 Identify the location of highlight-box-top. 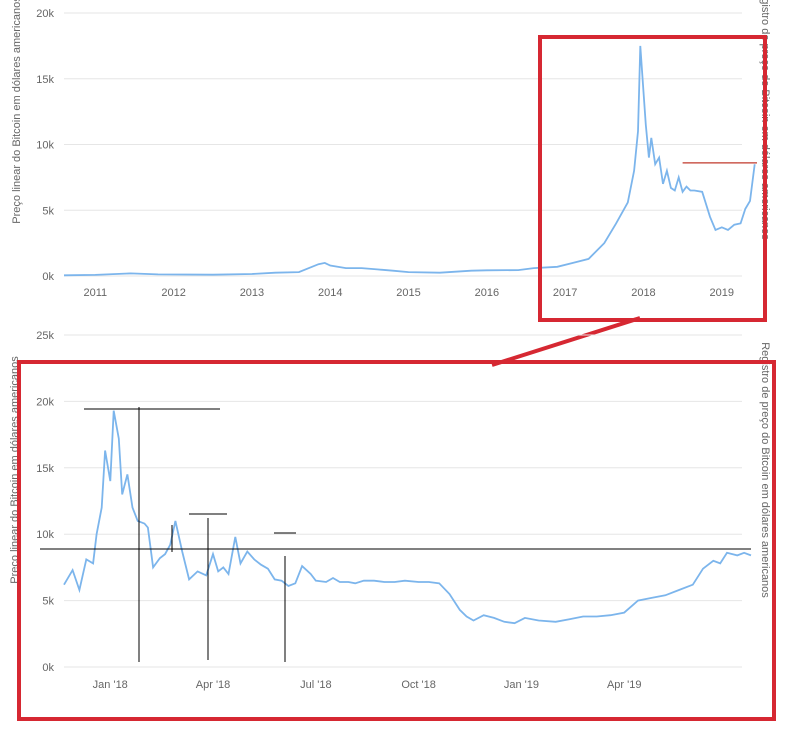
(652, 178).